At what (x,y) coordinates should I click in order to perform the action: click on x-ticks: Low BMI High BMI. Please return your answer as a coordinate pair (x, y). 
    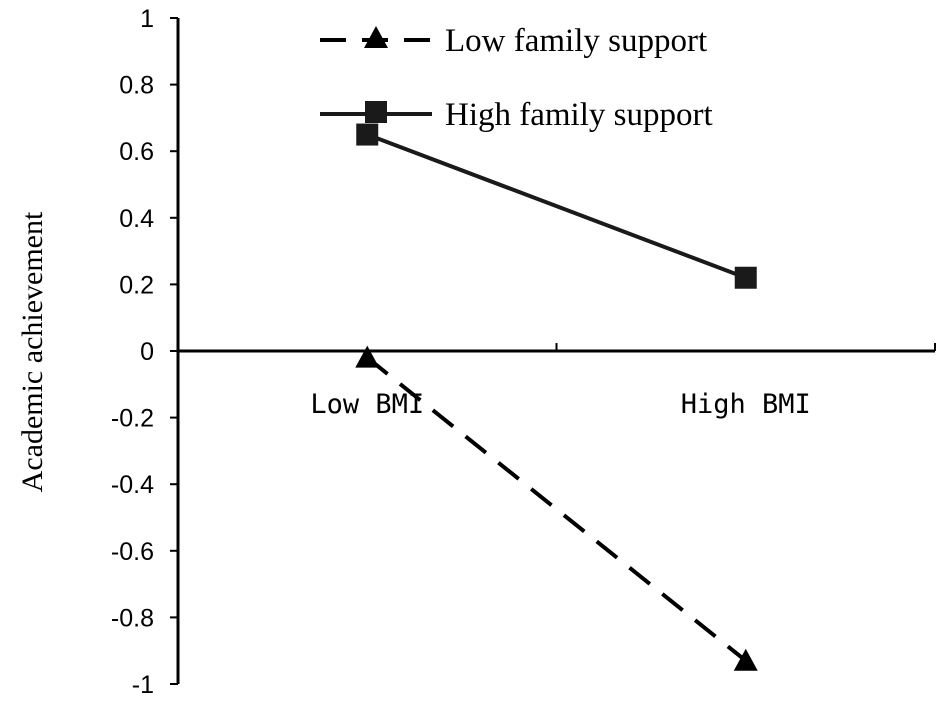
    Looking at the image, I should click on (623, 381).